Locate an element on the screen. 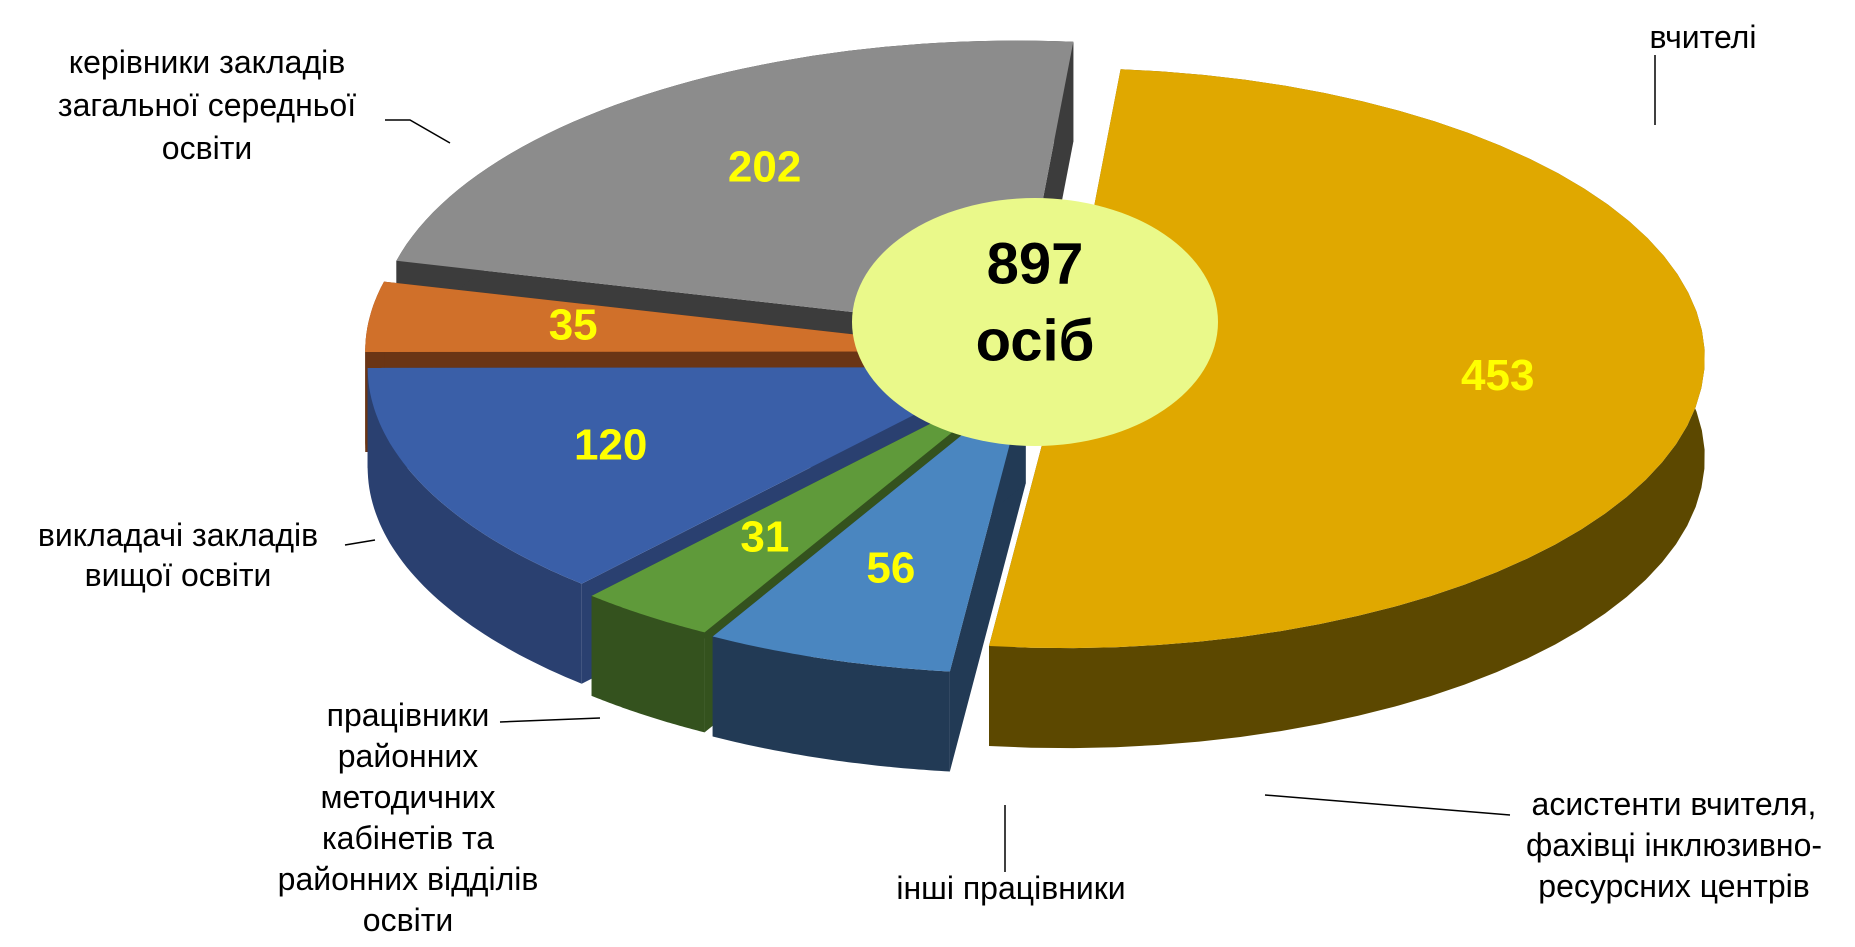 Image resolution: width=1855 pixels, height=947 pixels. category-label: вчителі is located at coordinates (1703, 37).